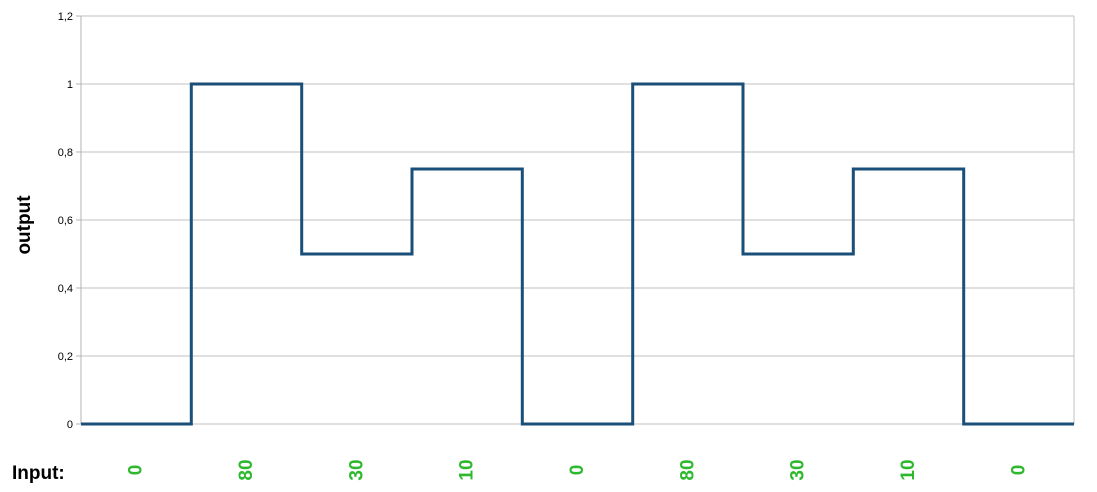 This screenshot has height=492, width=1097. Describe the element at coordinates (65, 289) in the screenshot. I see `y-tick-label: 0,4` at that location.